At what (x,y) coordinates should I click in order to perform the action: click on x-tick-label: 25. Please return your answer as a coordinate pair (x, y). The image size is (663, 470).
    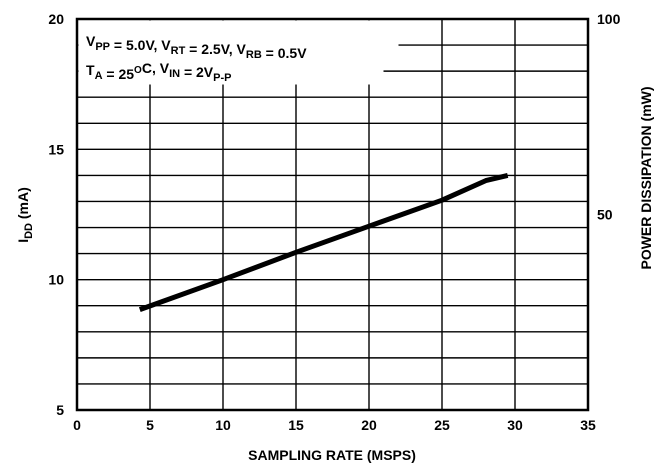
    Looking at the image, I should click on (442, 425).